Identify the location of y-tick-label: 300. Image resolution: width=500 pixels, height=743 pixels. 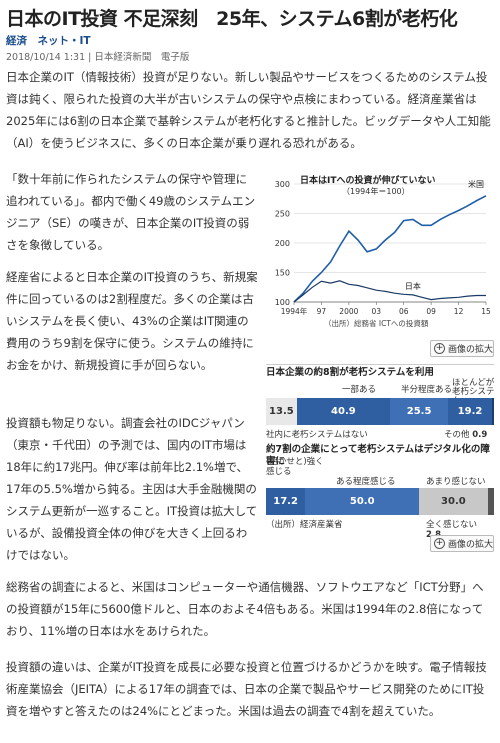
(282, 184).